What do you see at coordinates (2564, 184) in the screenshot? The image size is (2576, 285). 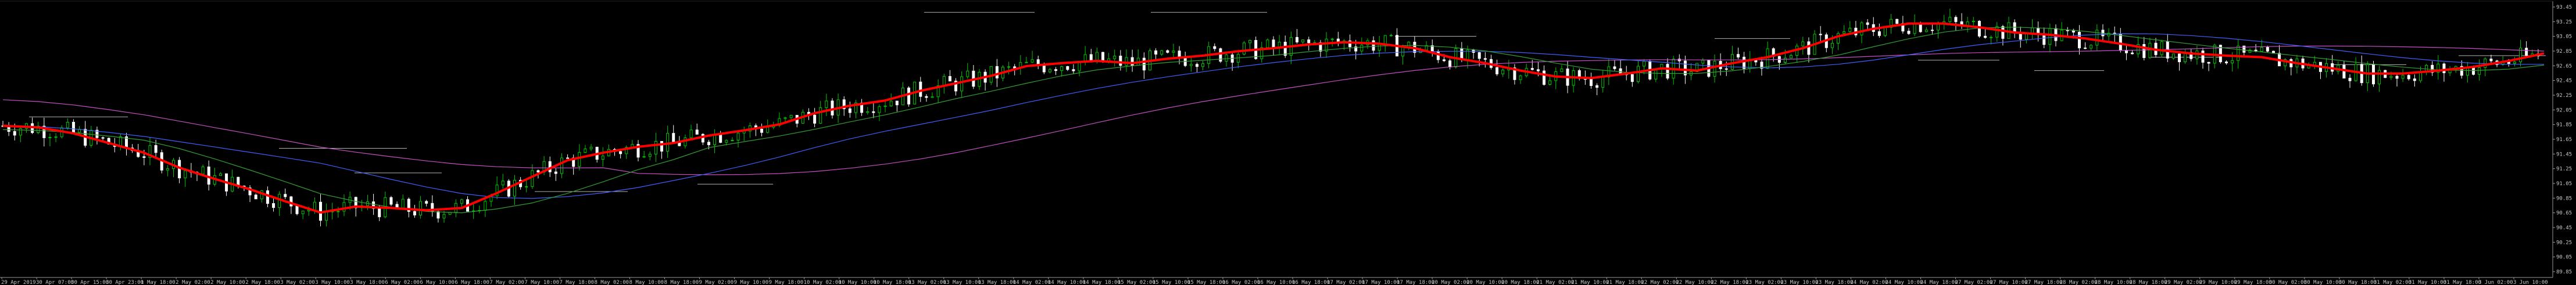 I see `y-tick-label: 91.05` at bounding box center [2564, 184].